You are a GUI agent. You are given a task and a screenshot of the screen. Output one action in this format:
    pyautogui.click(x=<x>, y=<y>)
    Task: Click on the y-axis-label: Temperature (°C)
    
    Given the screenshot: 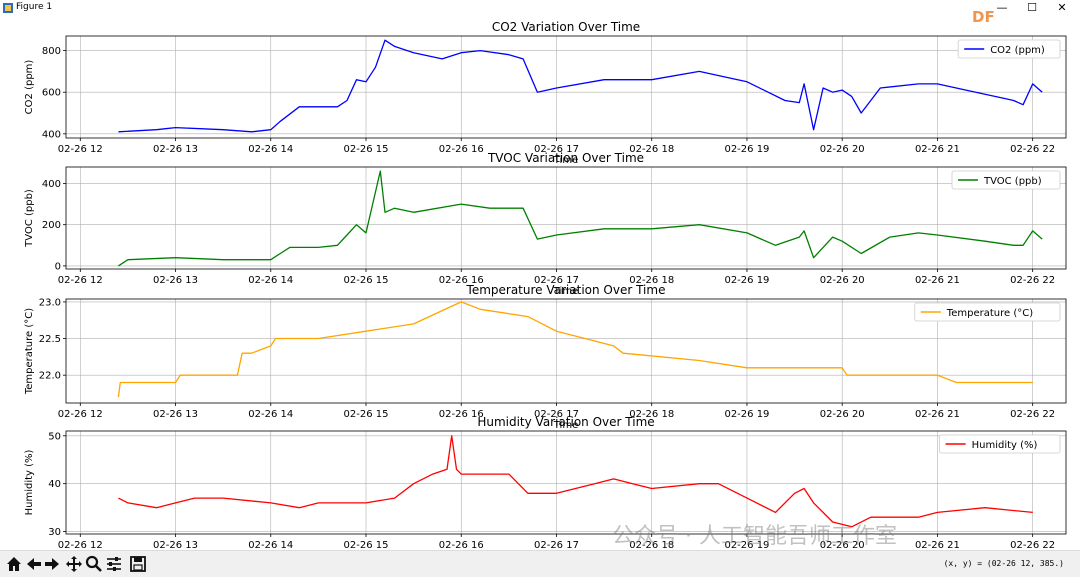 What is the action you would take?
    pyautogui.click(x=29, y=351)
    